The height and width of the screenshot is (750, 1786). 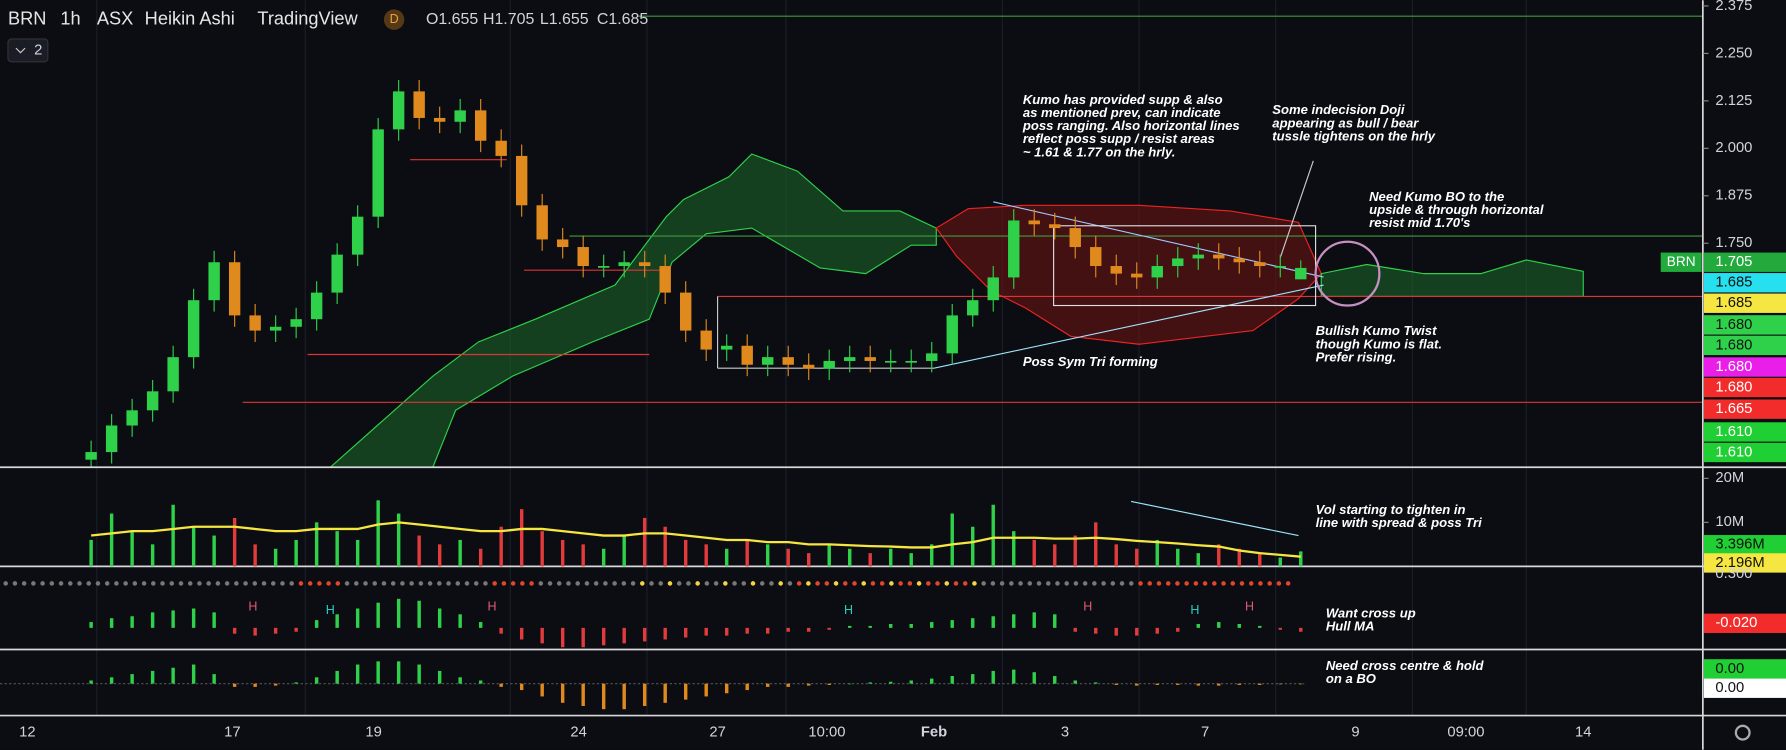 What do you see at coordinates (1733, 303) in the screenshot?
I see `price-label: 1.685` at bounding box center [1733, 303].